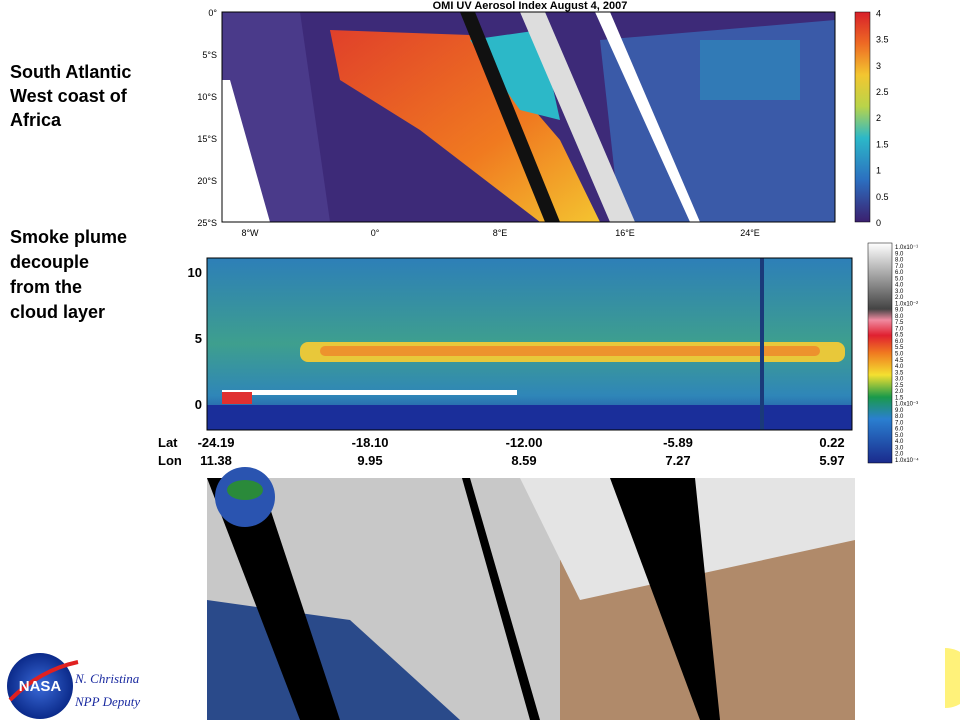 The height and width of the screenshot is (725, 960). Describe the element at coordinates (207, 139) in the screenshot. I see `lat-tick: 15°S` at that location.